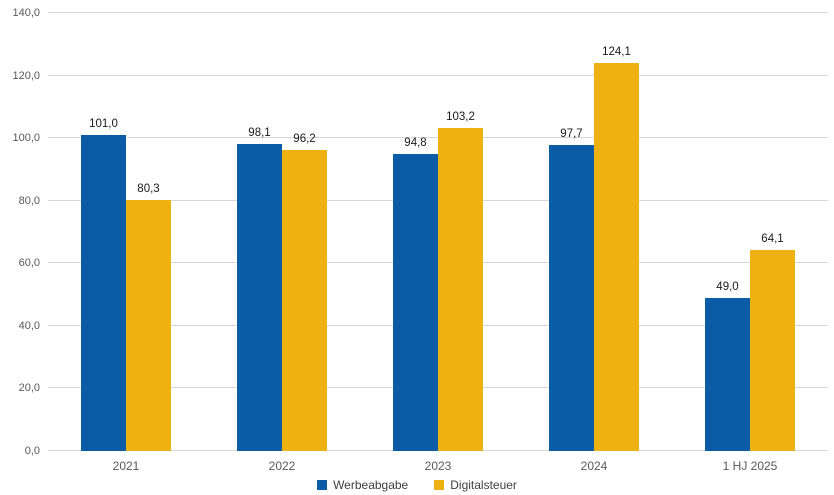  I want to click on x-axis-label-2023: 2023, so click(438, 466).